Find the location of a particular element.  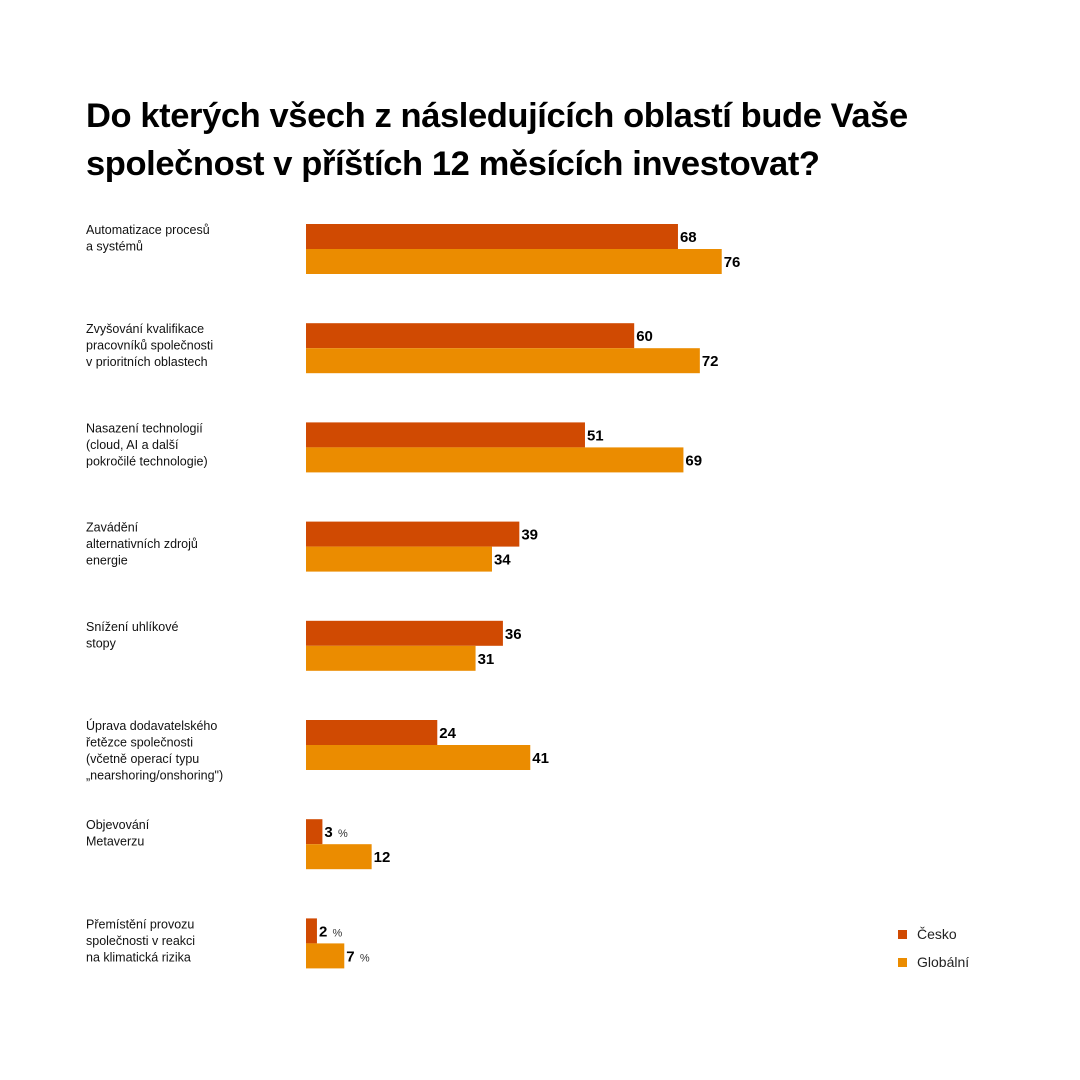

value-label-cesko: 60 is located at coordinates (644, 336).